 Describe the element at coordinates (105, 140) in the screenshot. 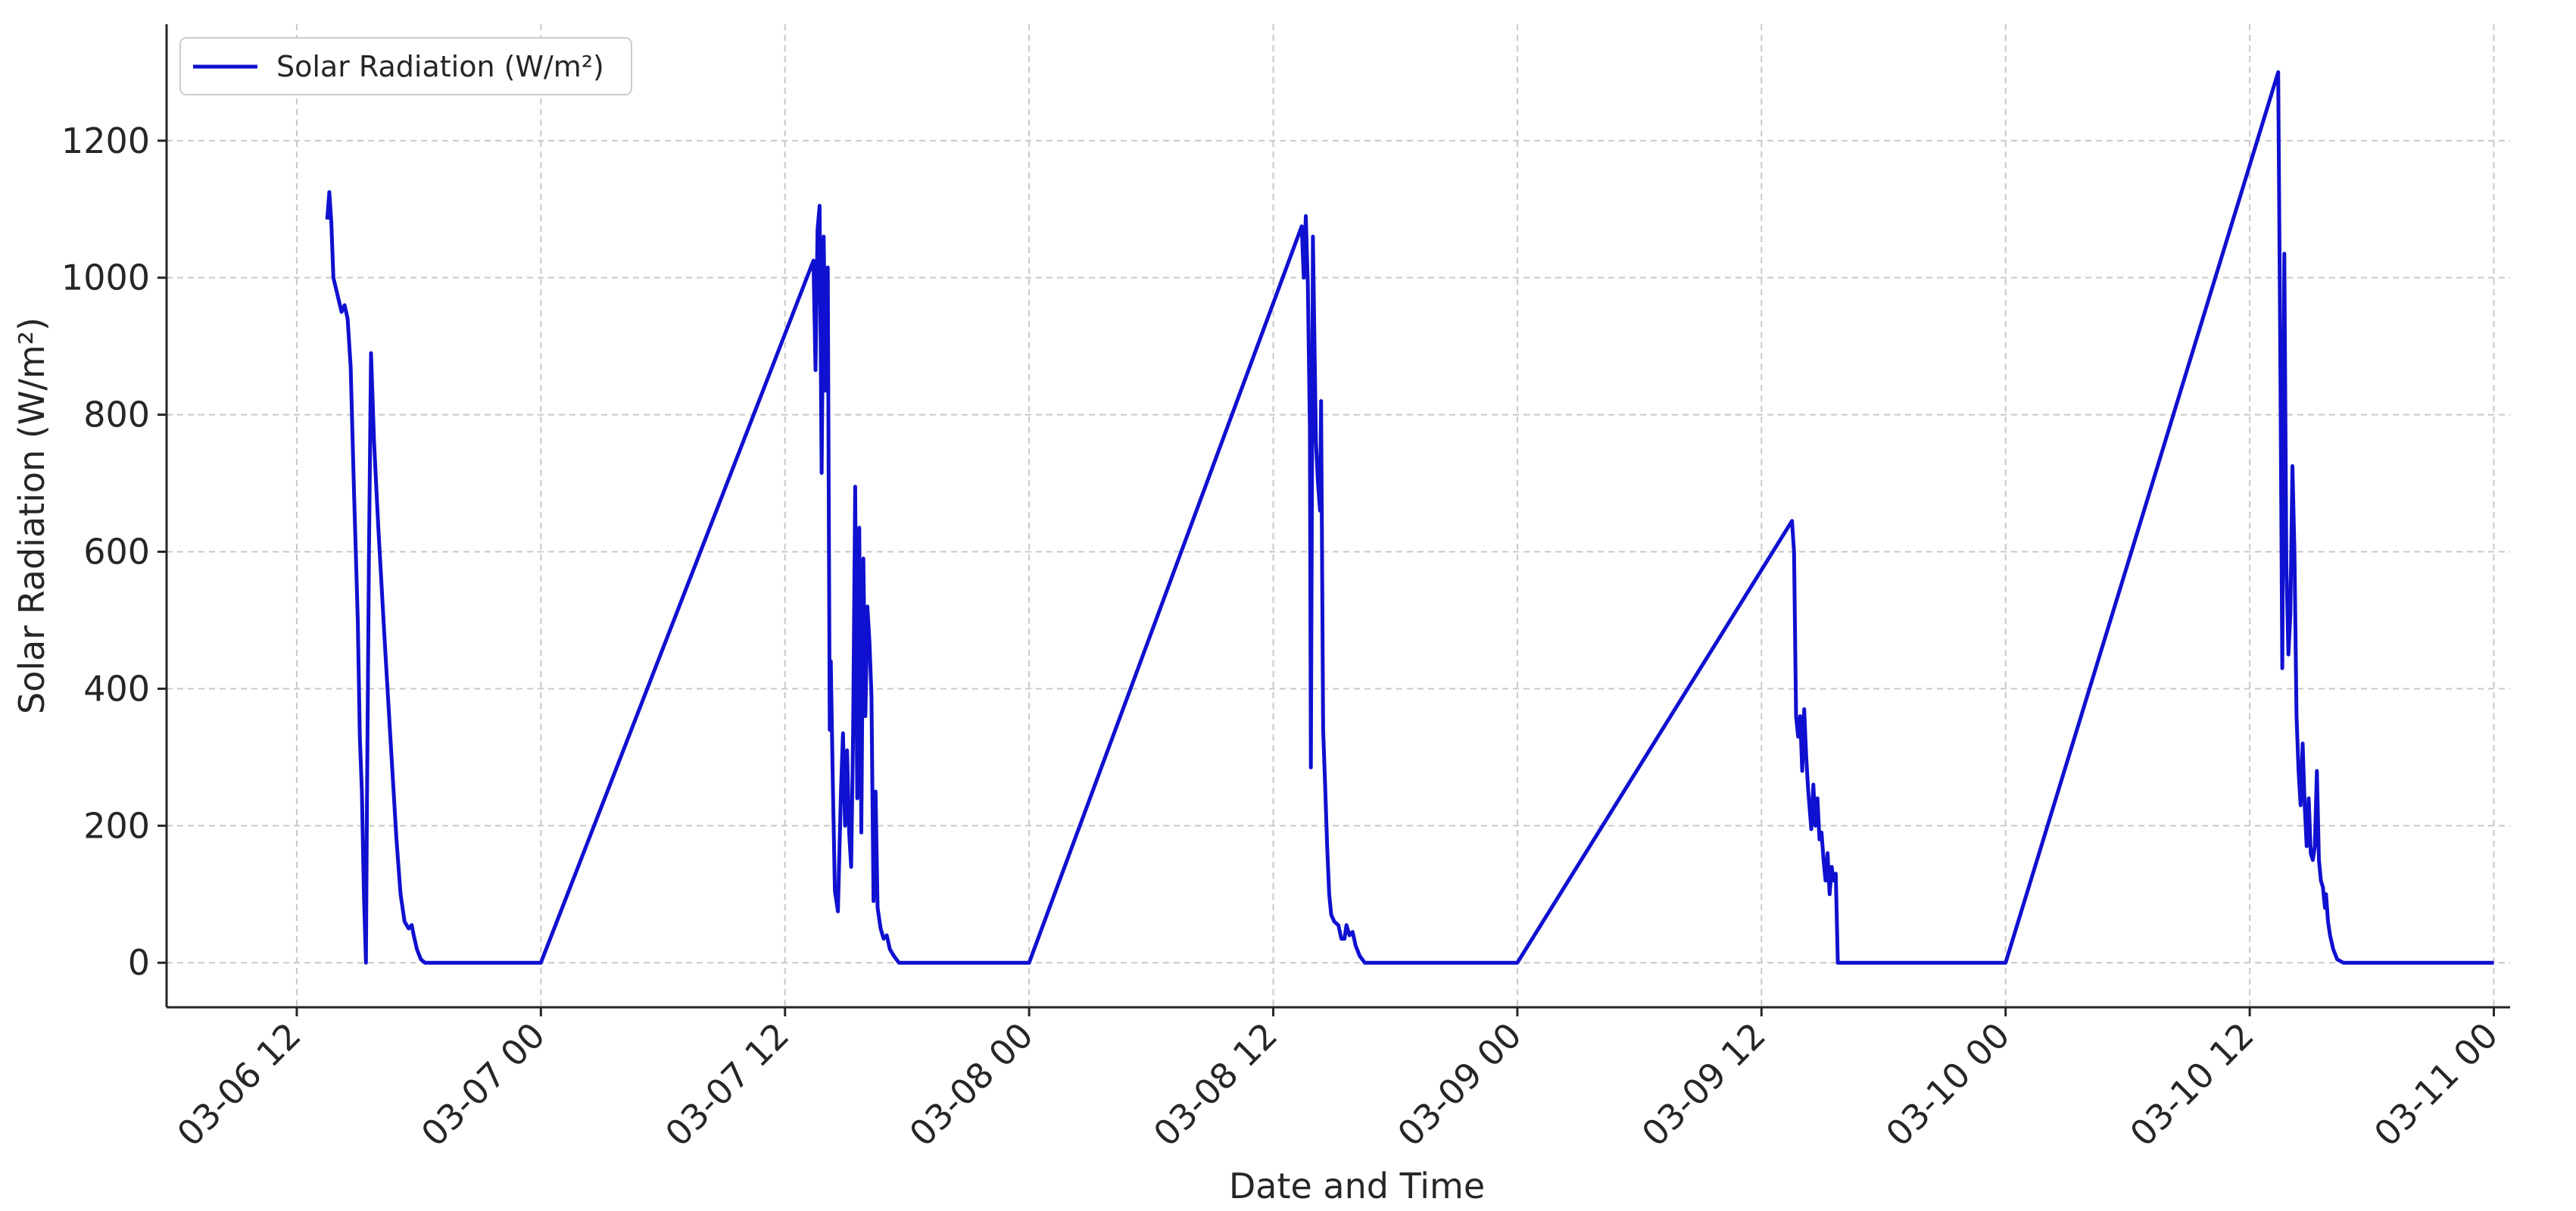

I see `y-tick-label: 1200` at that location.